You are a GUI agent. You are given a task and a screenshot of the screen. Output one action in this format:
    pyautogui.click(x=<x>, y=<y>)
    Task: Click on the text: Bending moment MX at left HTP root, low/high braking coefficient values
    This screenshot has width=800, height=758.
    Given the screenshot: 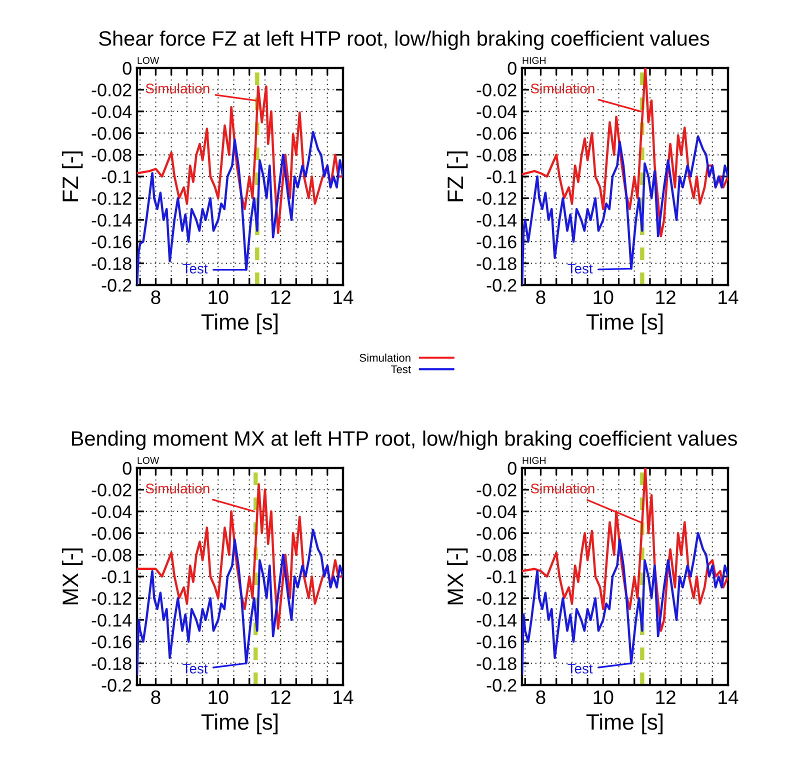 What is the action you would take?
    pyautogui.click(x=404, y=440)
    